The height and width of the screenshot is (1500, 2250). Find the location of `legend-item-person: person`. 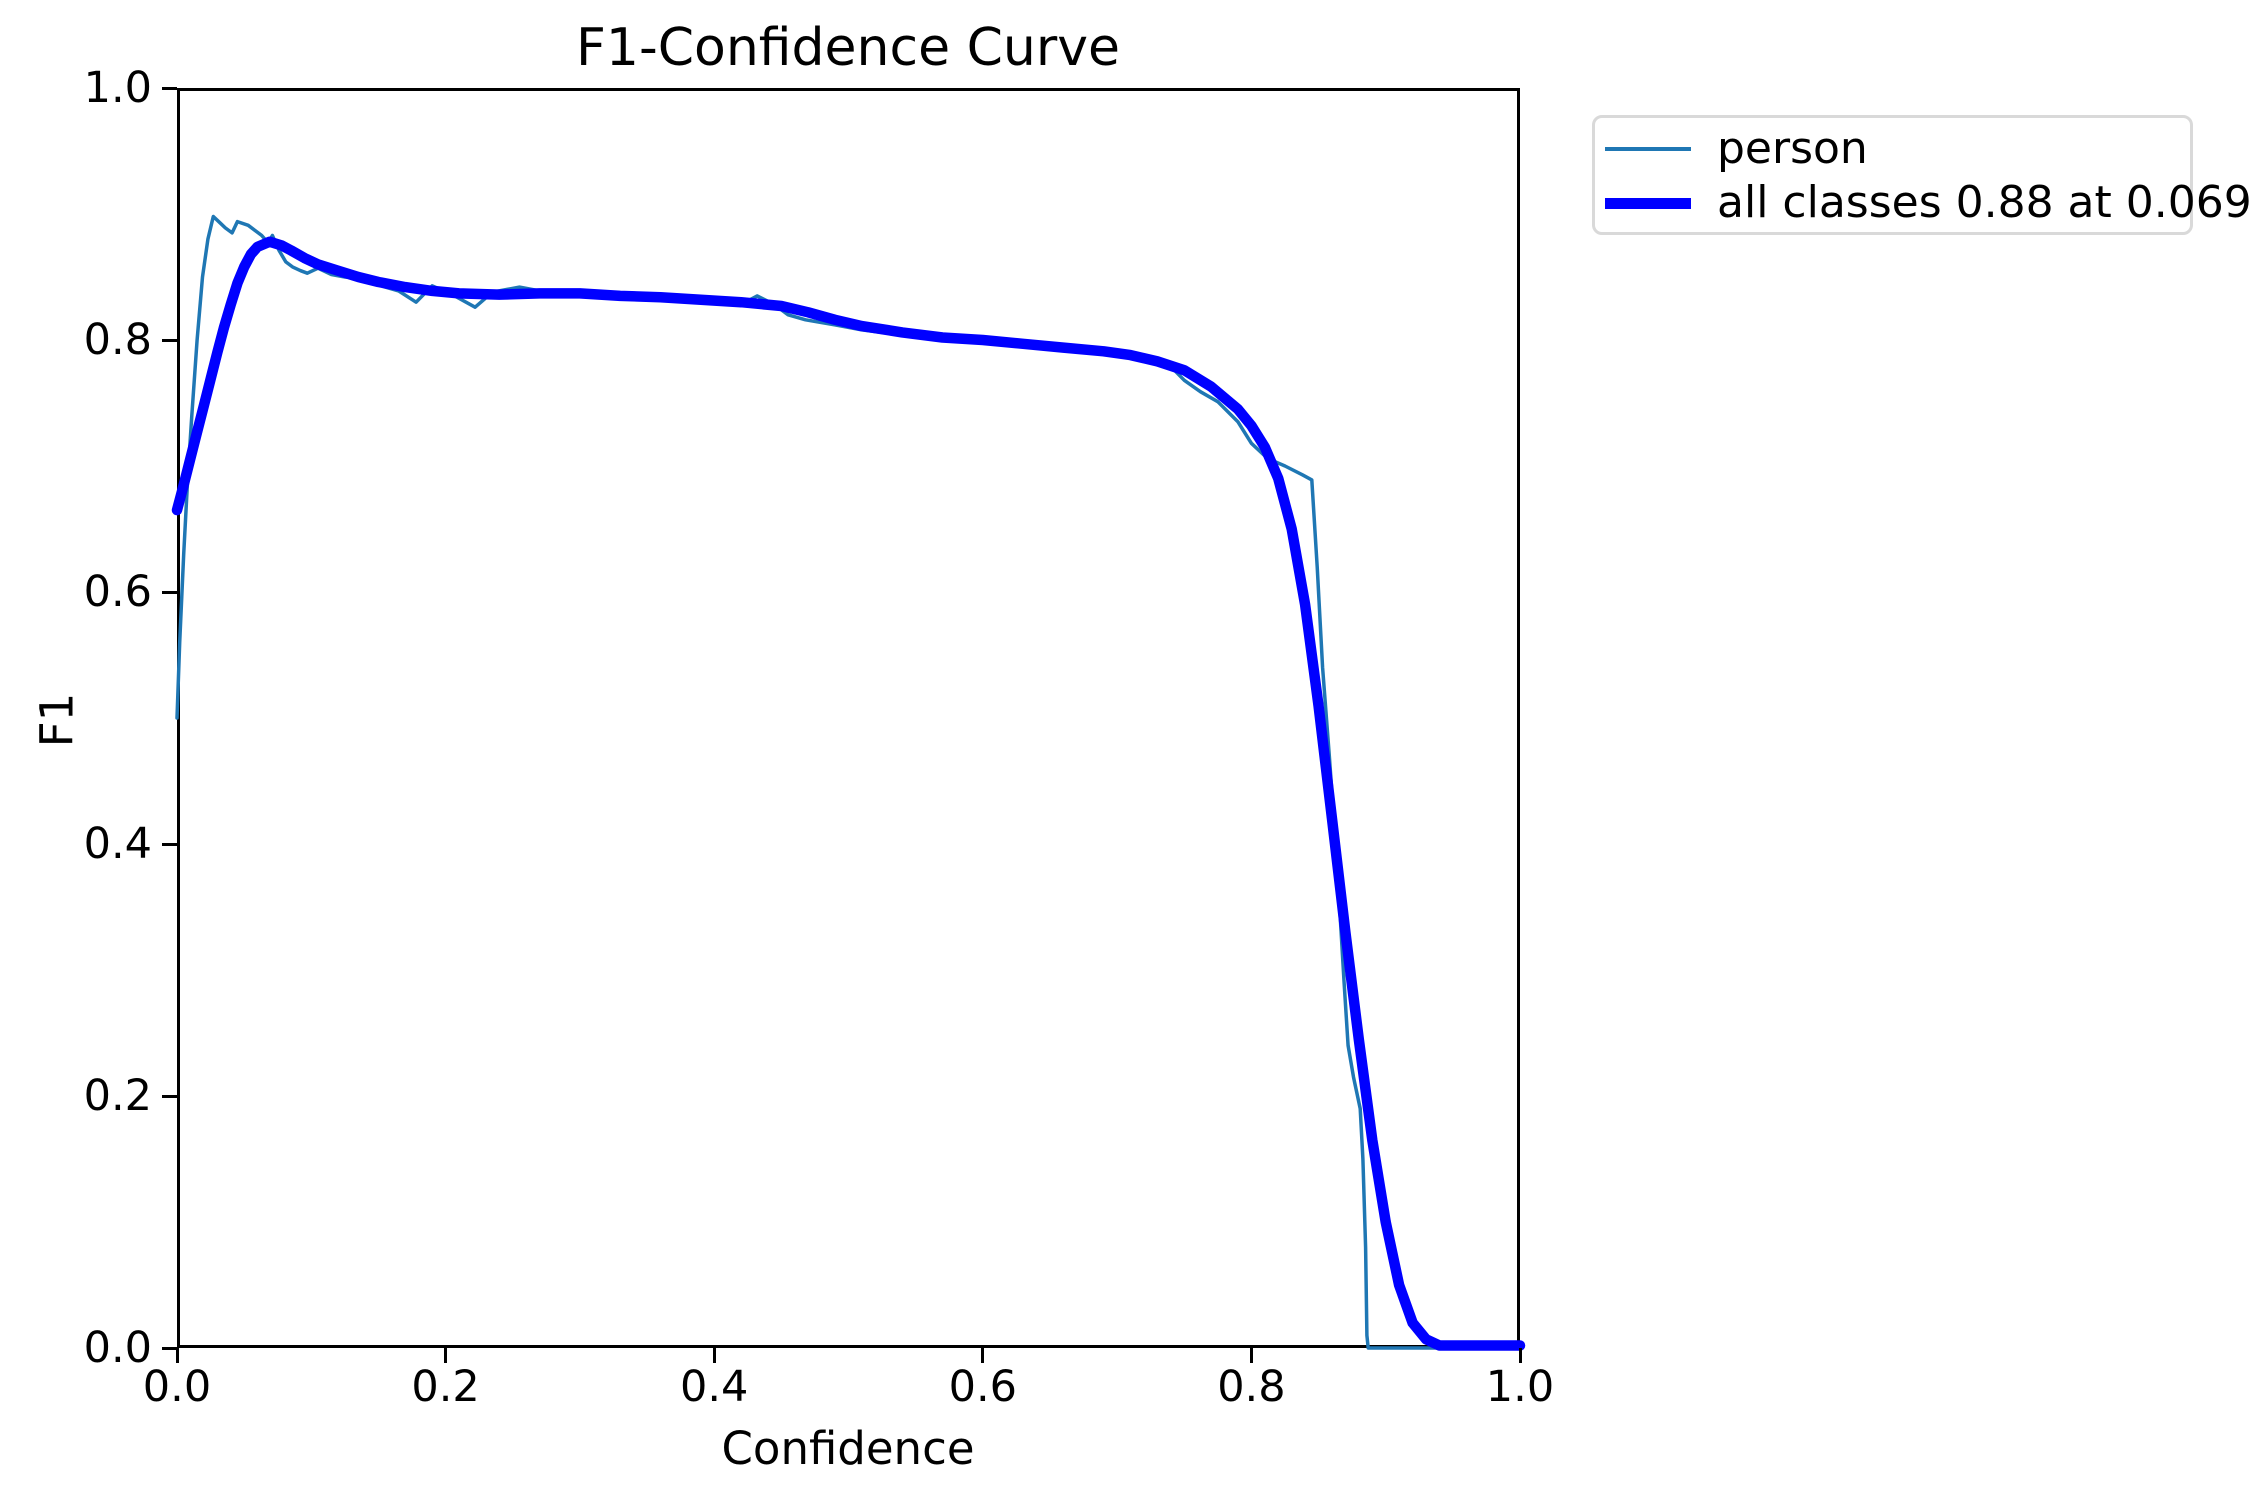

legend-item-person: person is located at coordinates (1736, 149).